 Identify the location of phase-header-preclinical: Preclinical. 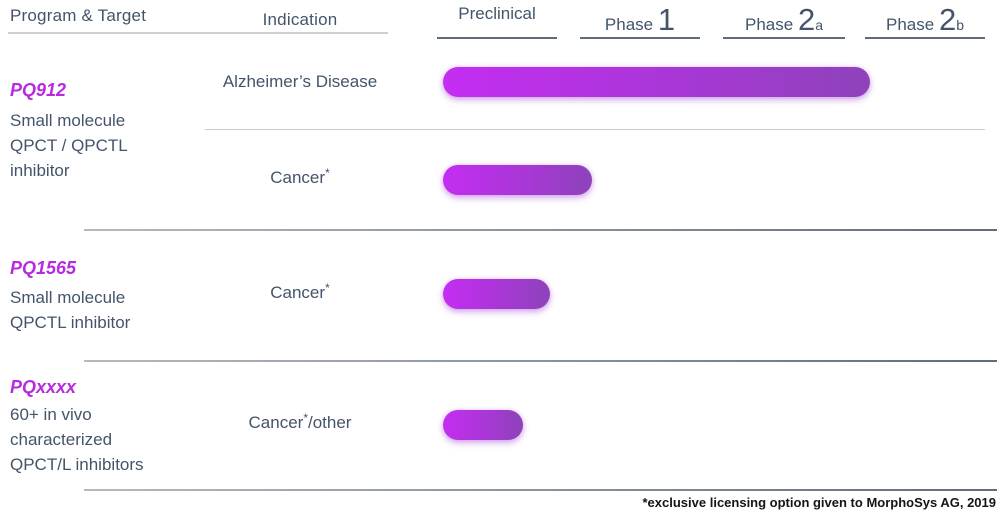
(497, 20).